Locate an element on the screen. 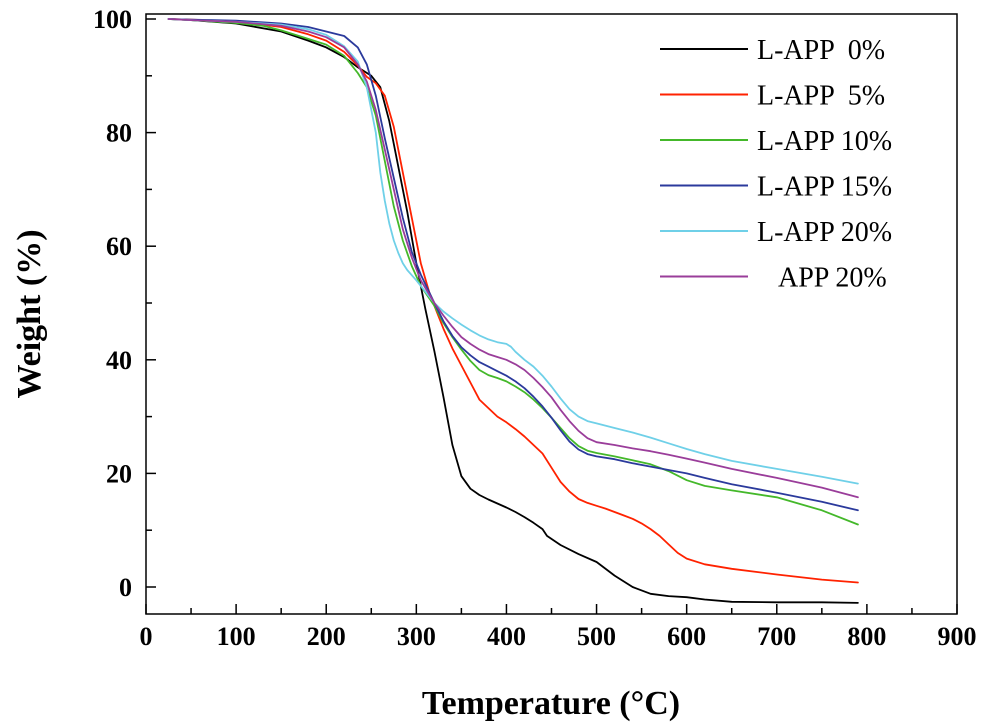 The width and height of the screenshot is (983, 726). x-tick-label: 600 is located at coordinates (686, 636).